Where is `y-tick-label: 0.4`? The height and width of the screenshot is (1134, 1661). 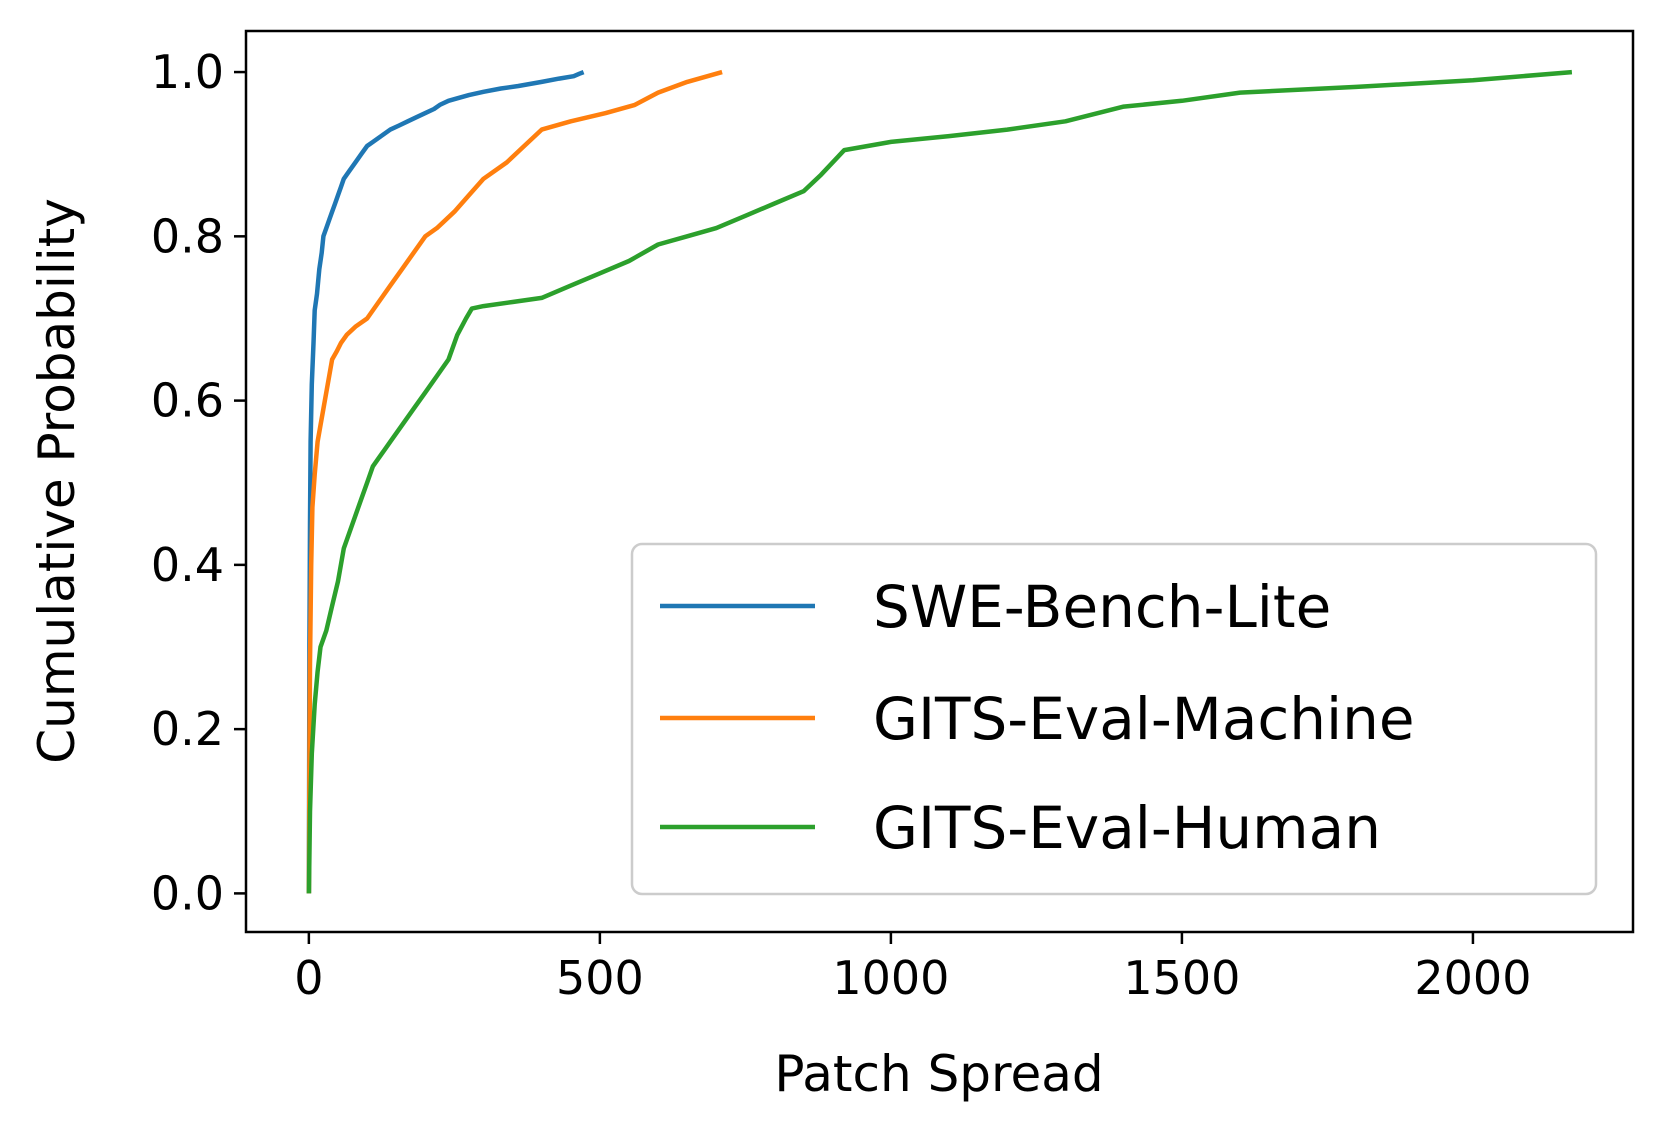 y-tick-label: 0.4 is located at coordinates (187, 565).